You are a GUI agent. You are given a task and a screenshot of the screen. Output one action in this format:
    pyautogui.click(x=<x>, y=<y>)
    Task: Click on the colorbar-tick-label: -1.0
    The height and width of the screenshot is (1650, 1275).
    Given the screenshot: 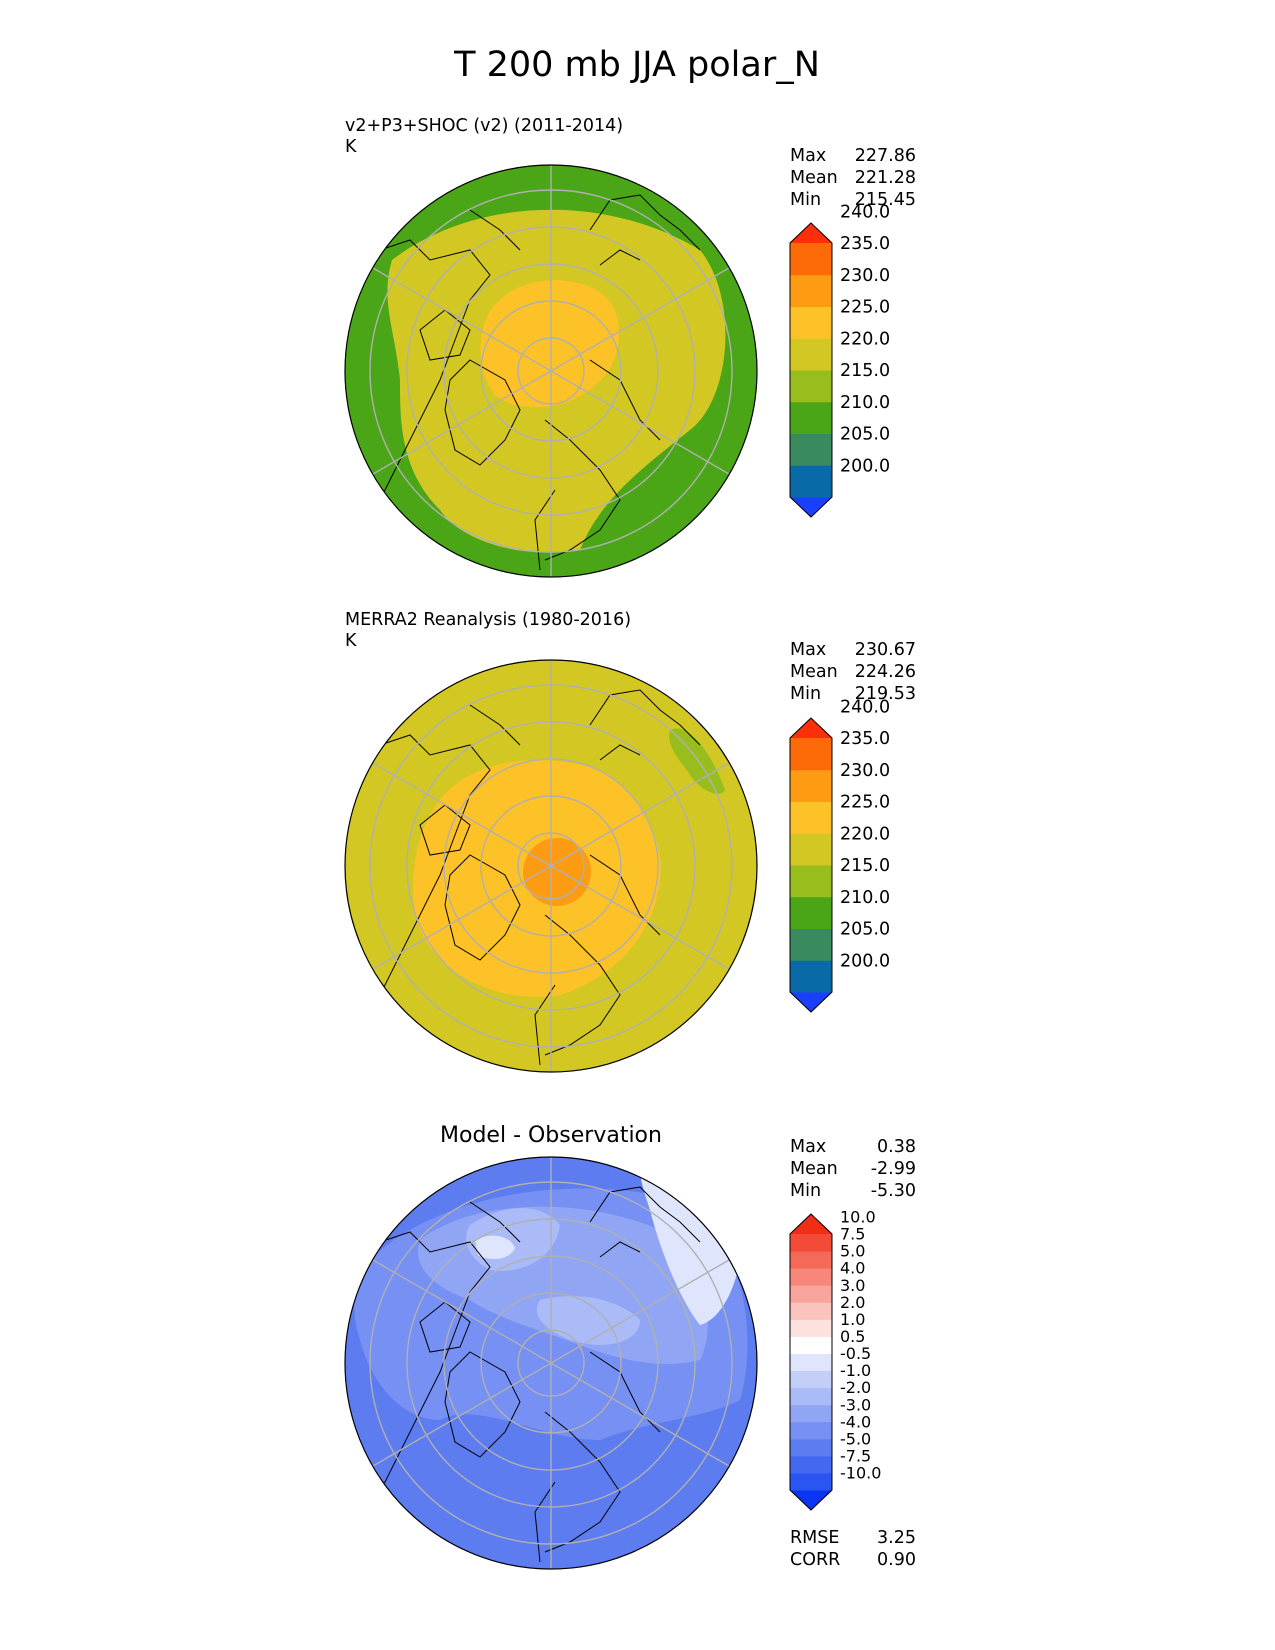 What is the action you would take?
    pyautogui.click(x=855, y=1370)
    